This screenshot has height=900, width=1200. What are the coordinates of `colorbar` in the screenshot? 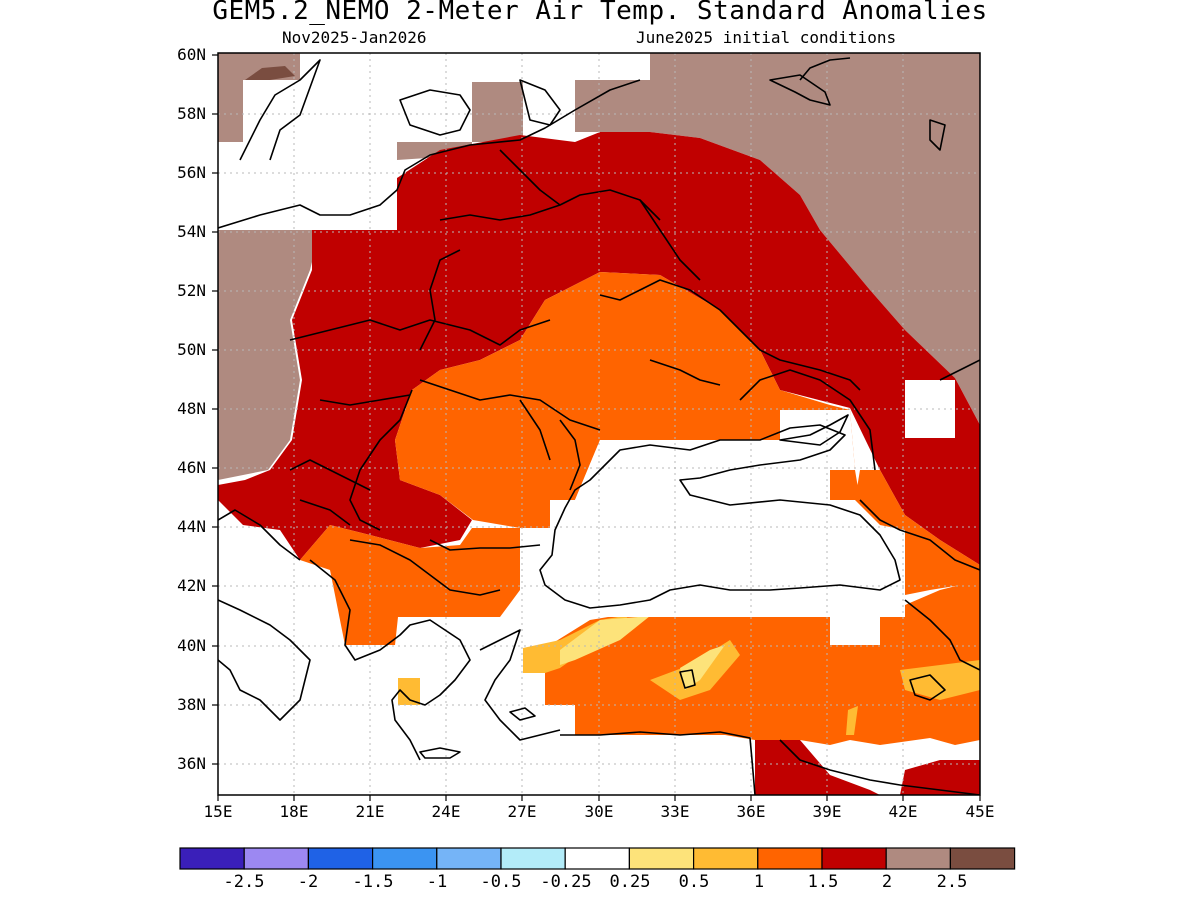 It's located at (597, 858).